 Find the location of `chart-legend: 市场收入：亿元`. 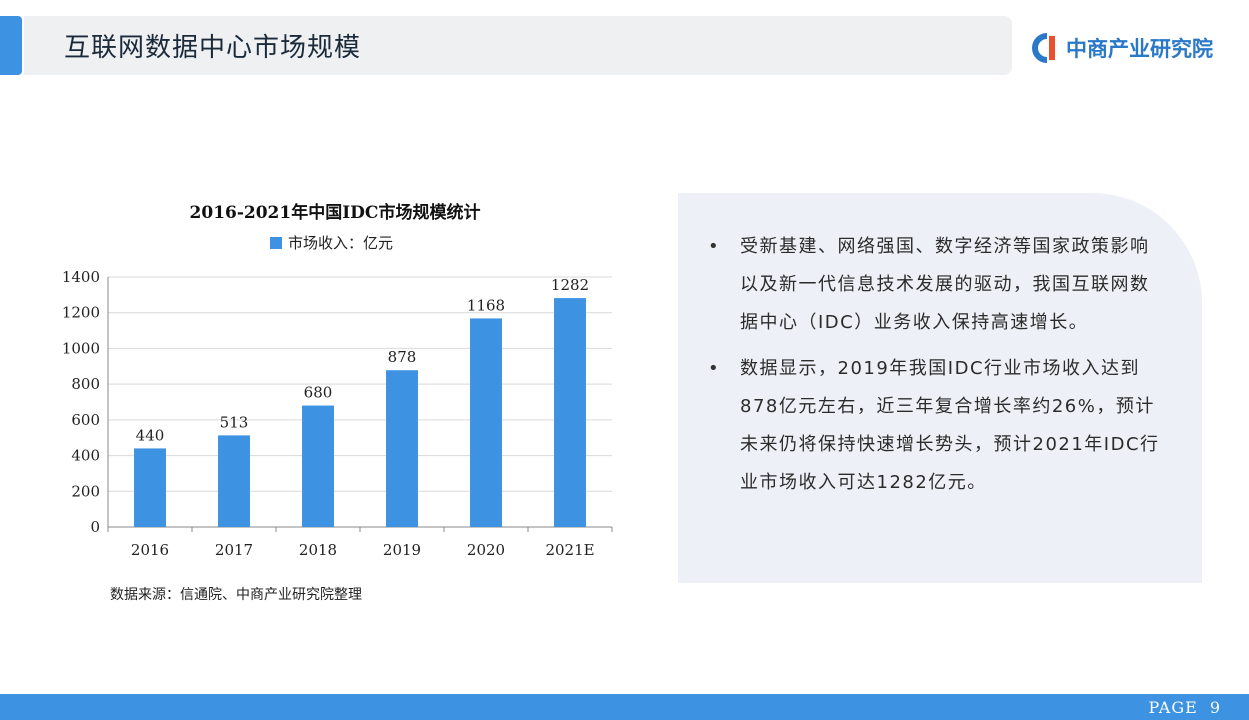

chart-legend: 市场收入：亿元 is located at coordinates (331, 242).